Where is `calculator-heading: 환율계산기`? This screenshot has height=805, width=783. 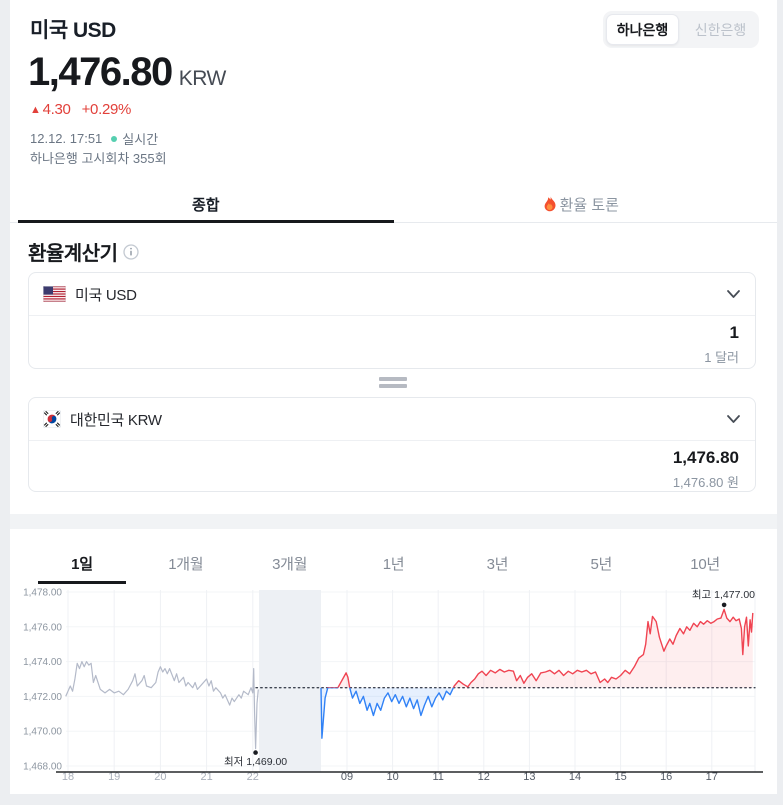 calculator-heading: 환율계산기 is located at coordinates (73, 254).